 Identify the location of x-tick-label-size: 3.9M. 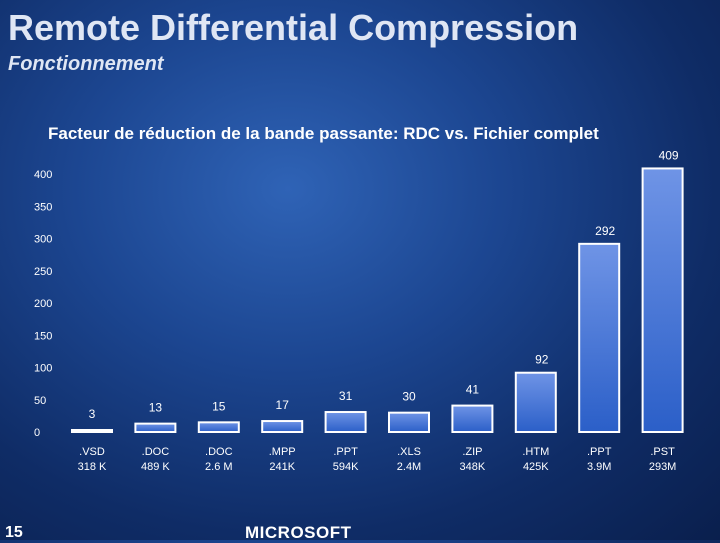
(599, 467).